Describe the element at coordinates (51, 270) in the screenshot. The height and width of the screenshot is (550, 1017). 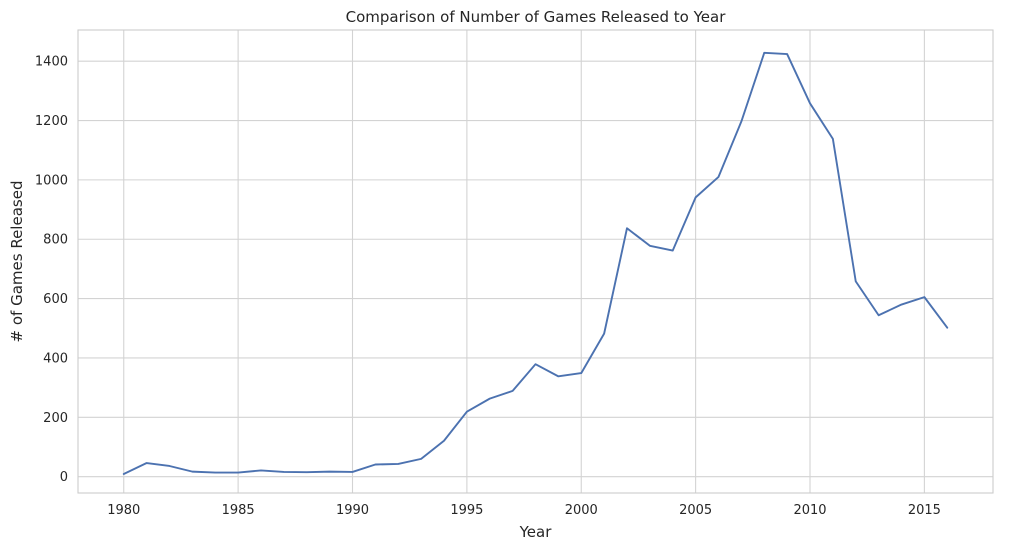
I see `y-axis-ticks: 0 200 400 600 800 1000 1200 1400` at that location.